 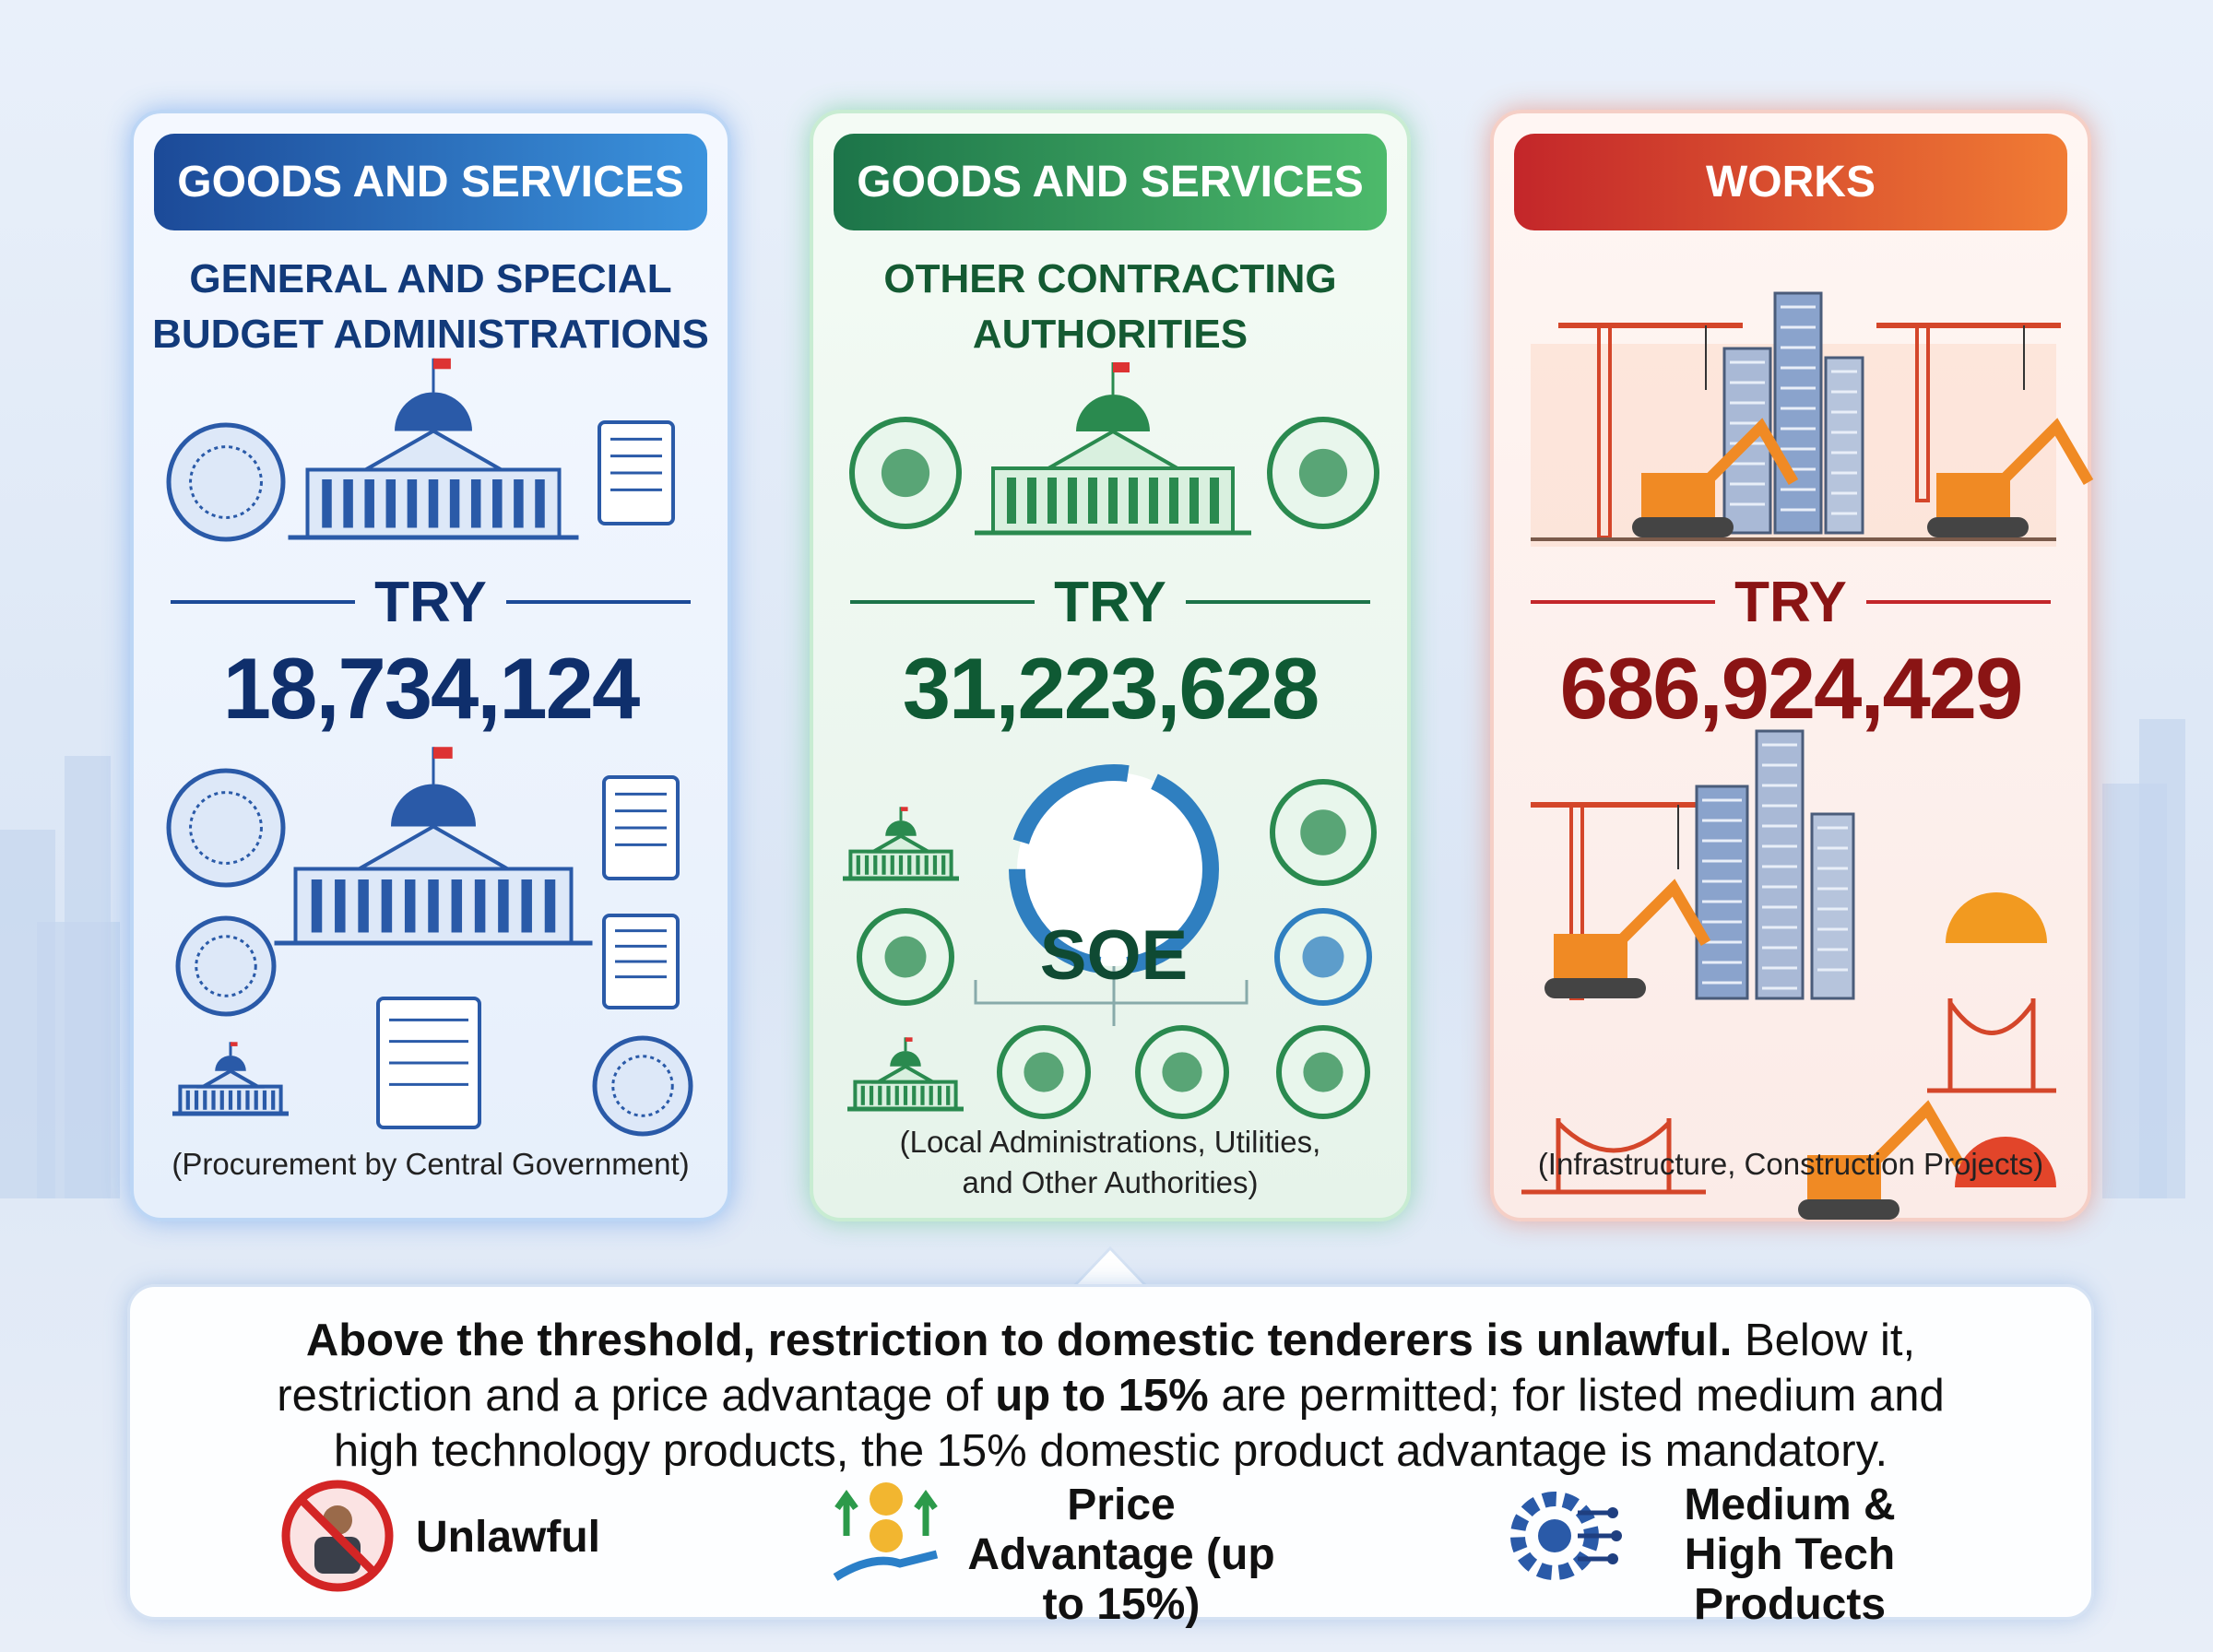 What do you see at coordinates (1278, 602) in the screenshot?
I see `rule` at bounding box center [1278, 602].